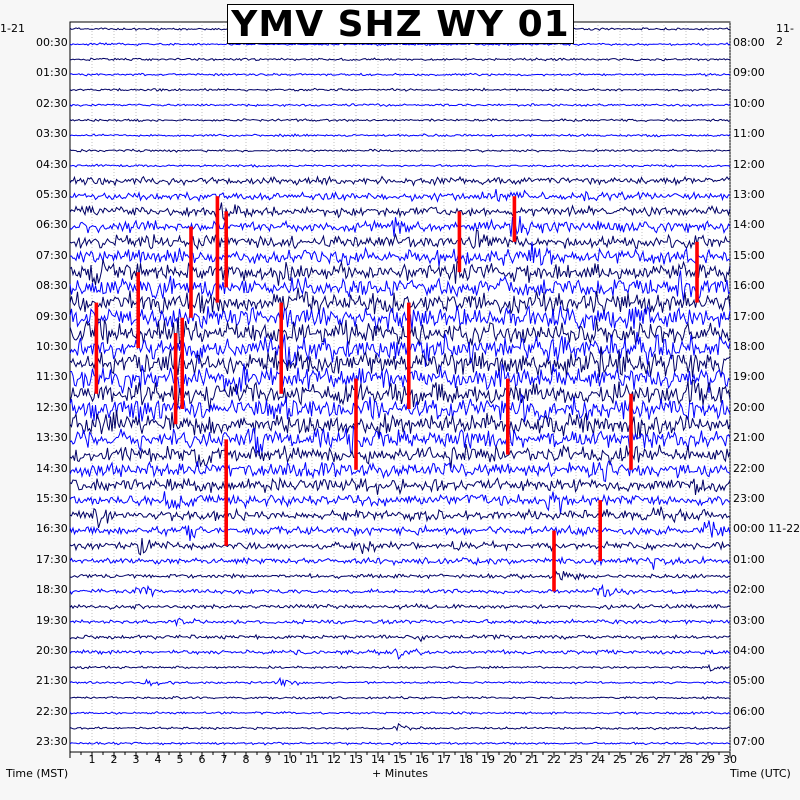 This screenshot has width=800, height=800. I want to click on x-tick-label: 8, so click(246, 759).